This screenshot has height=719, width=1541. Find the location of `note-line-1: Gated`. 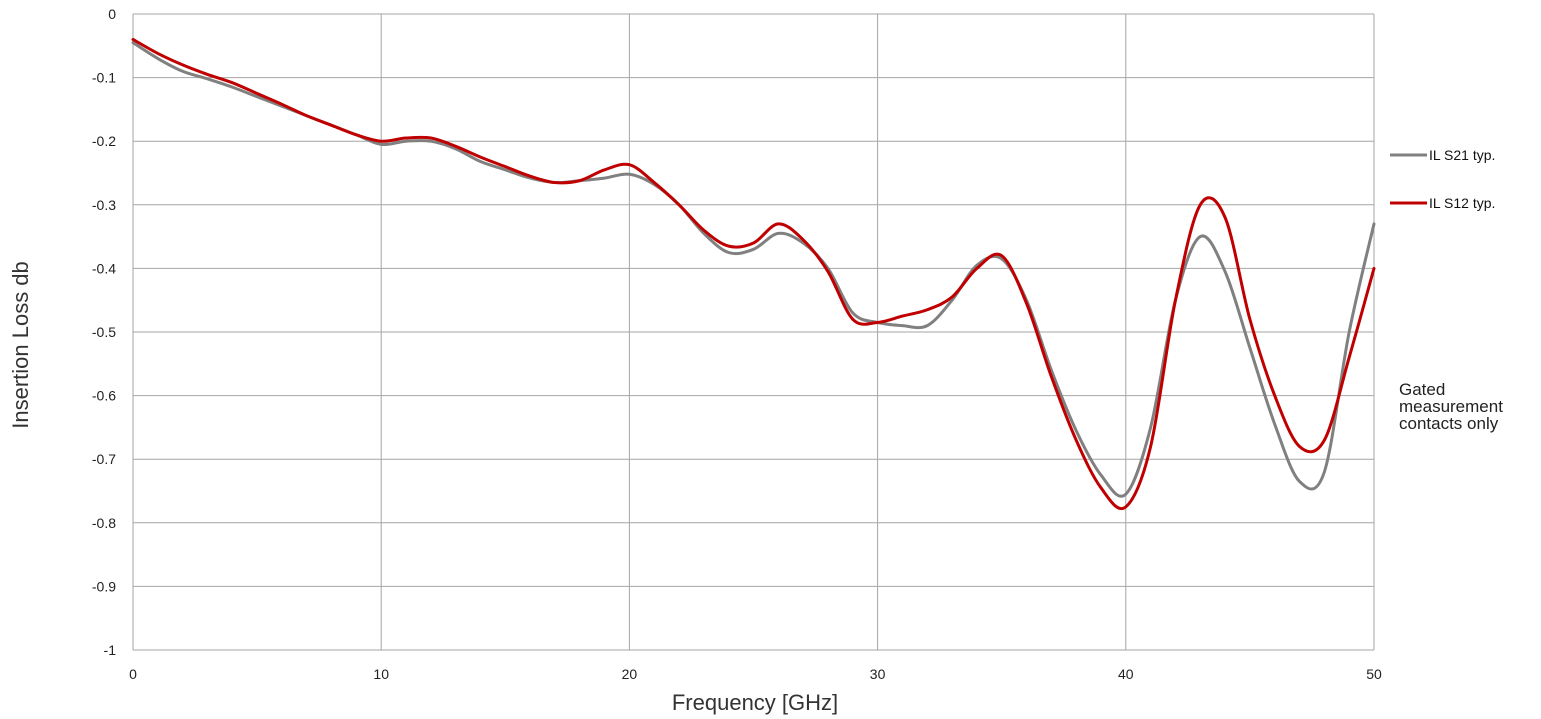

note-line-1: Gated is located at coordinates (1422, 389).